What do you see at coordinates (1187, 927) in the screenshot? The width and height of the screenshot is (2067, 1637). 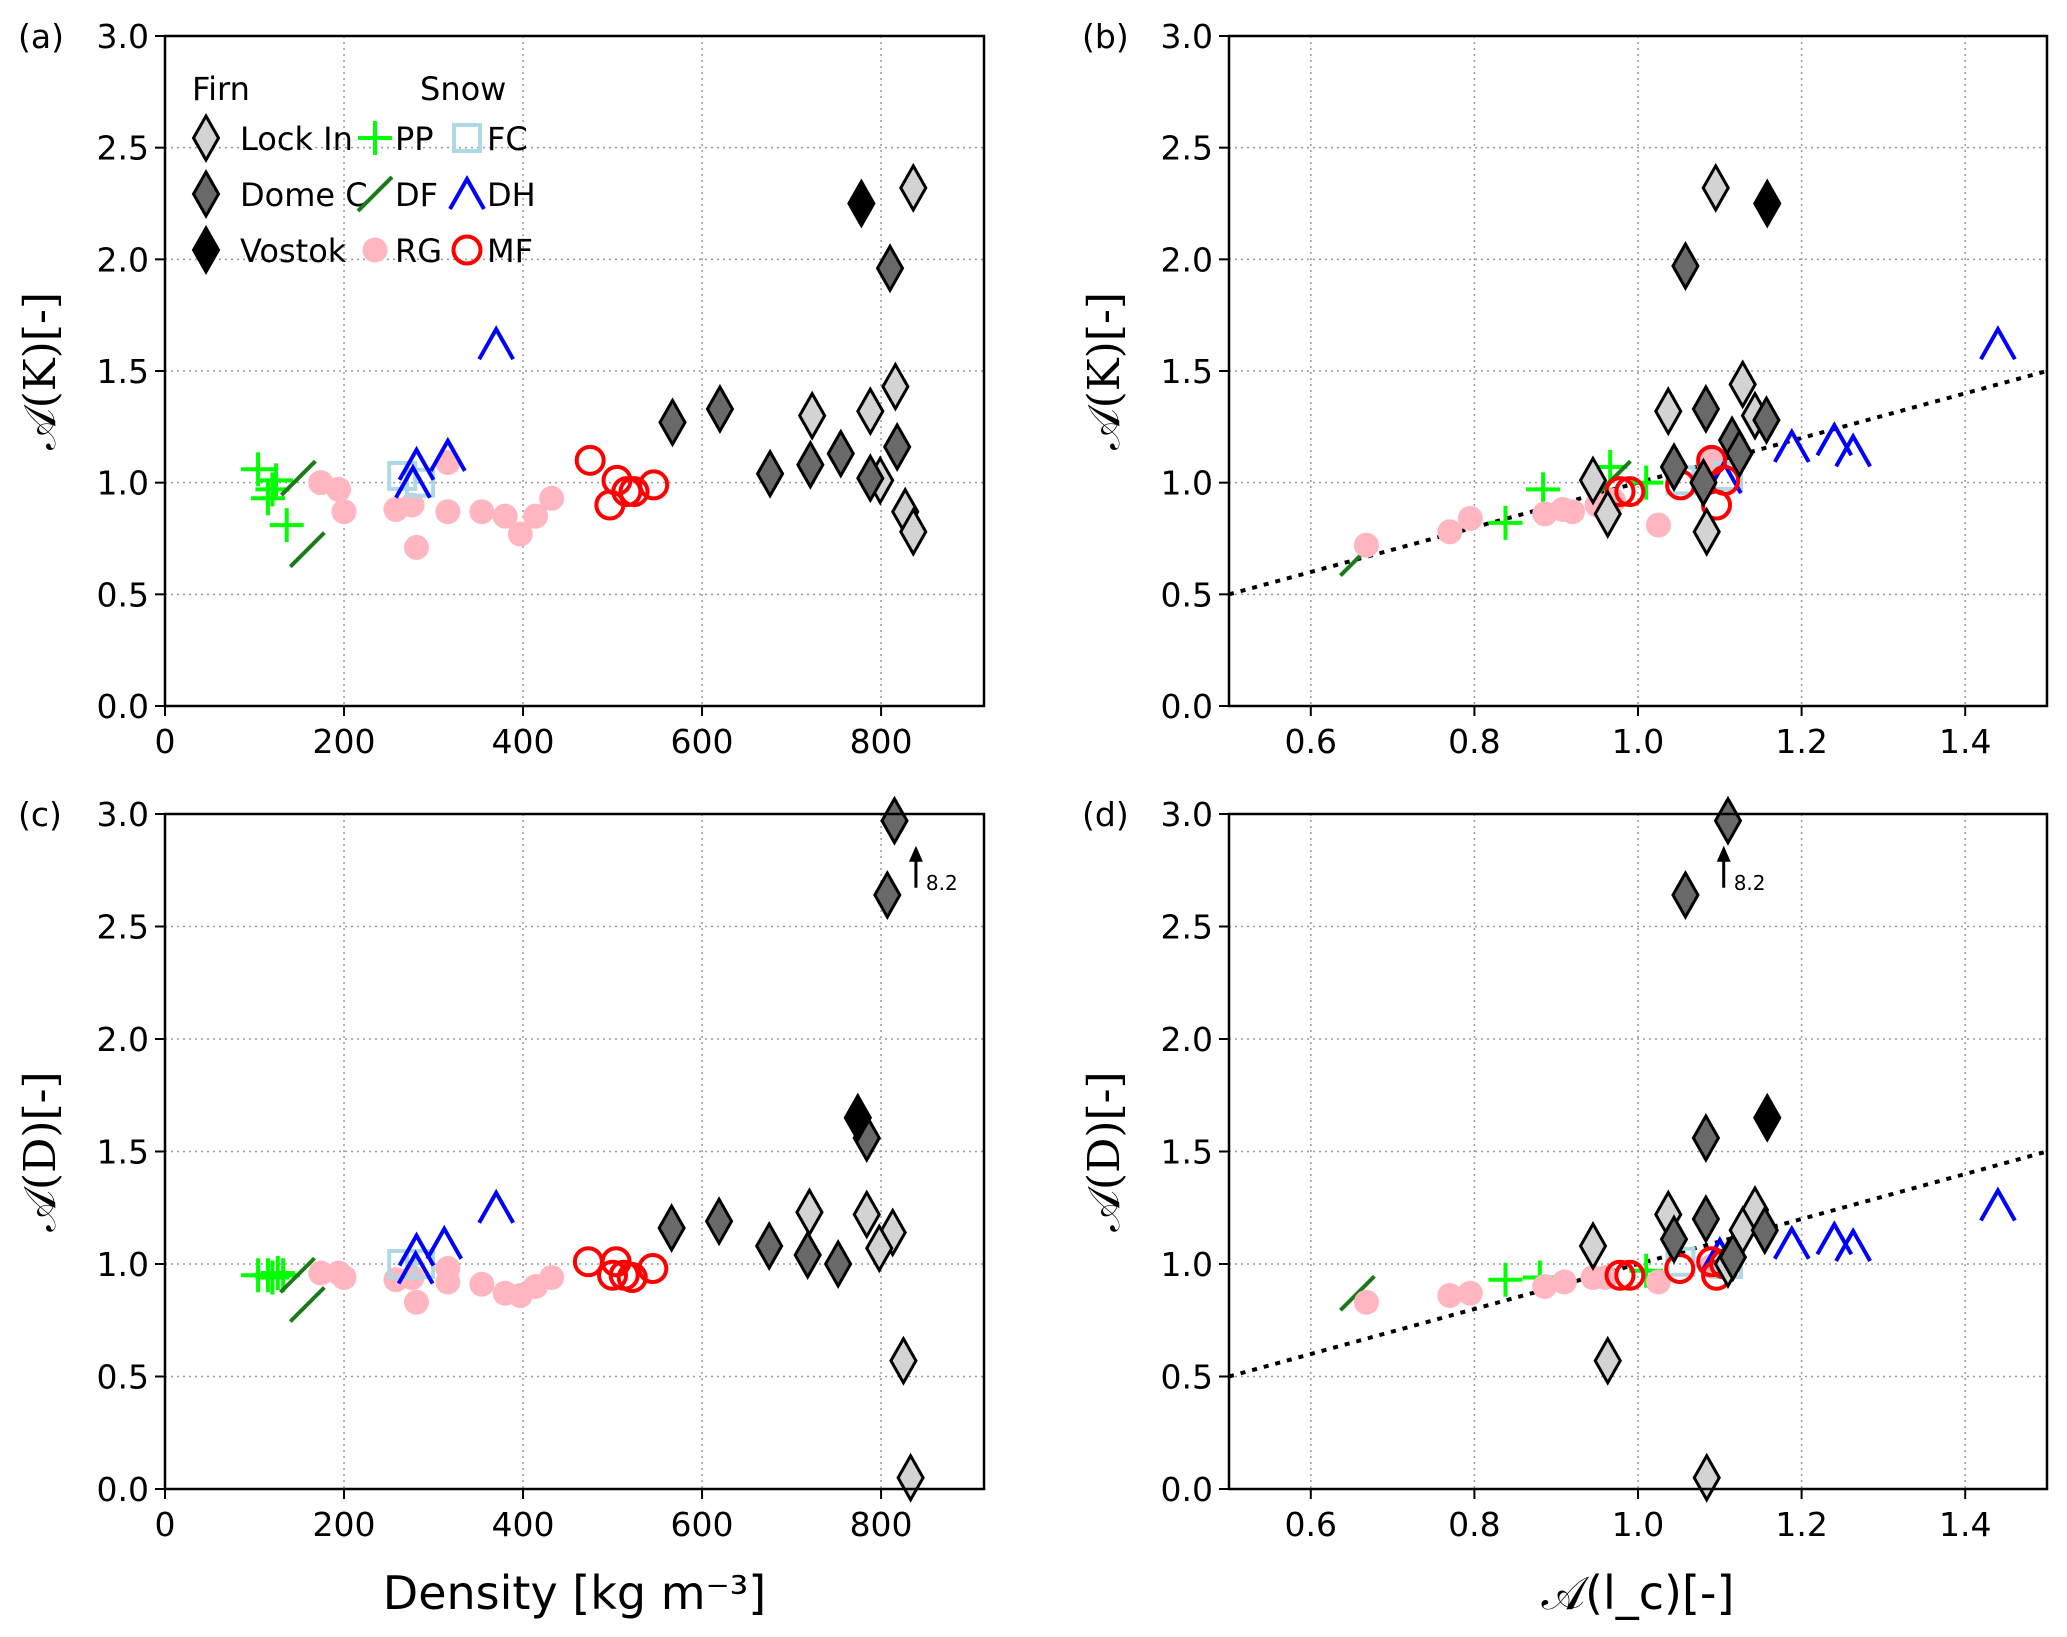 I see `y-tick-label: 2.5` at bounding box center [1187, 927].